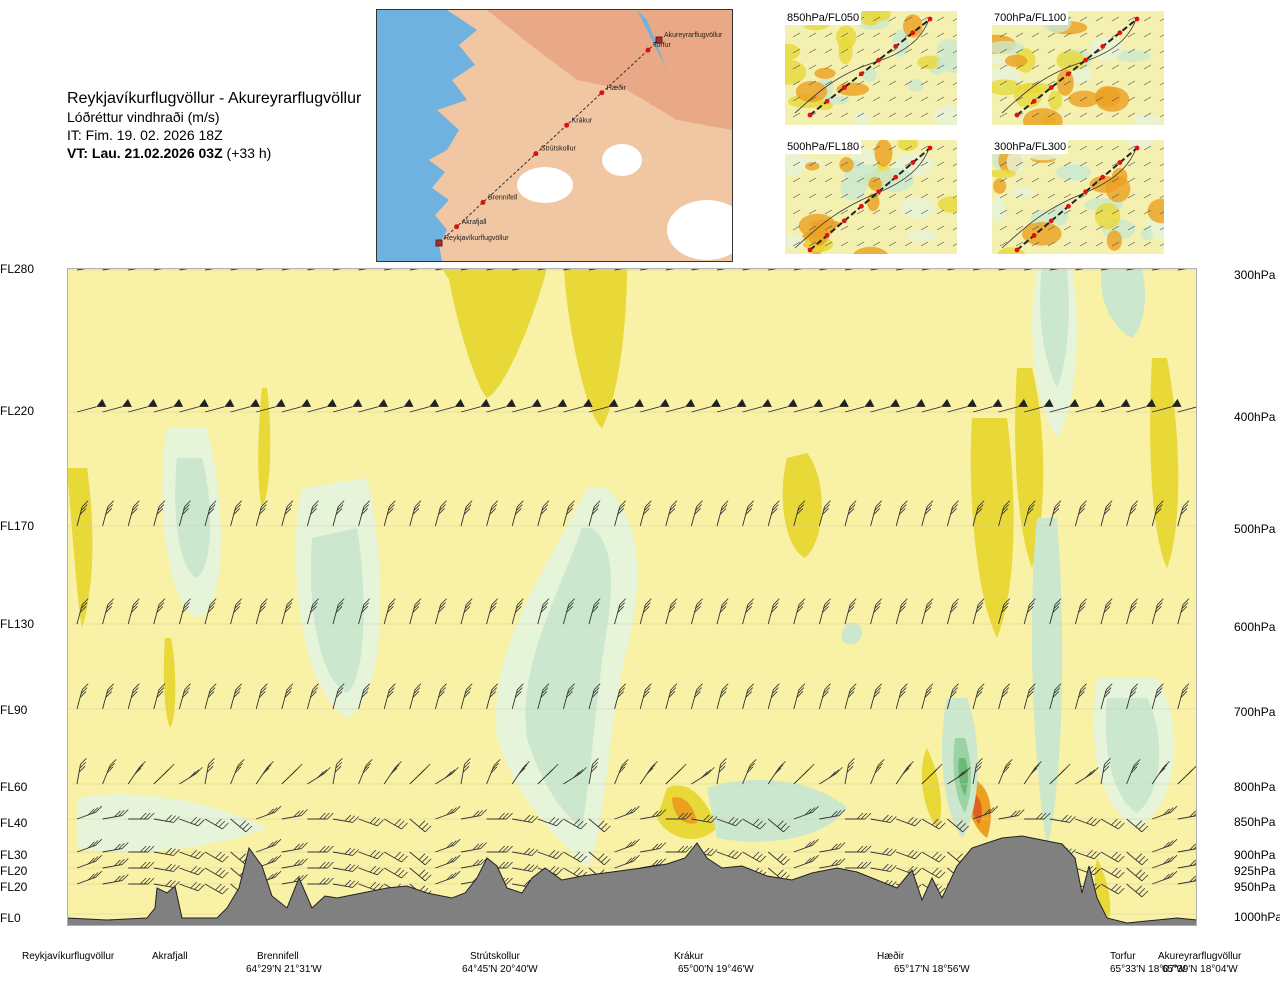 This screenshot has width=1280, height=981. I want to click on map-point-label: Torfur, so click(662, 45).